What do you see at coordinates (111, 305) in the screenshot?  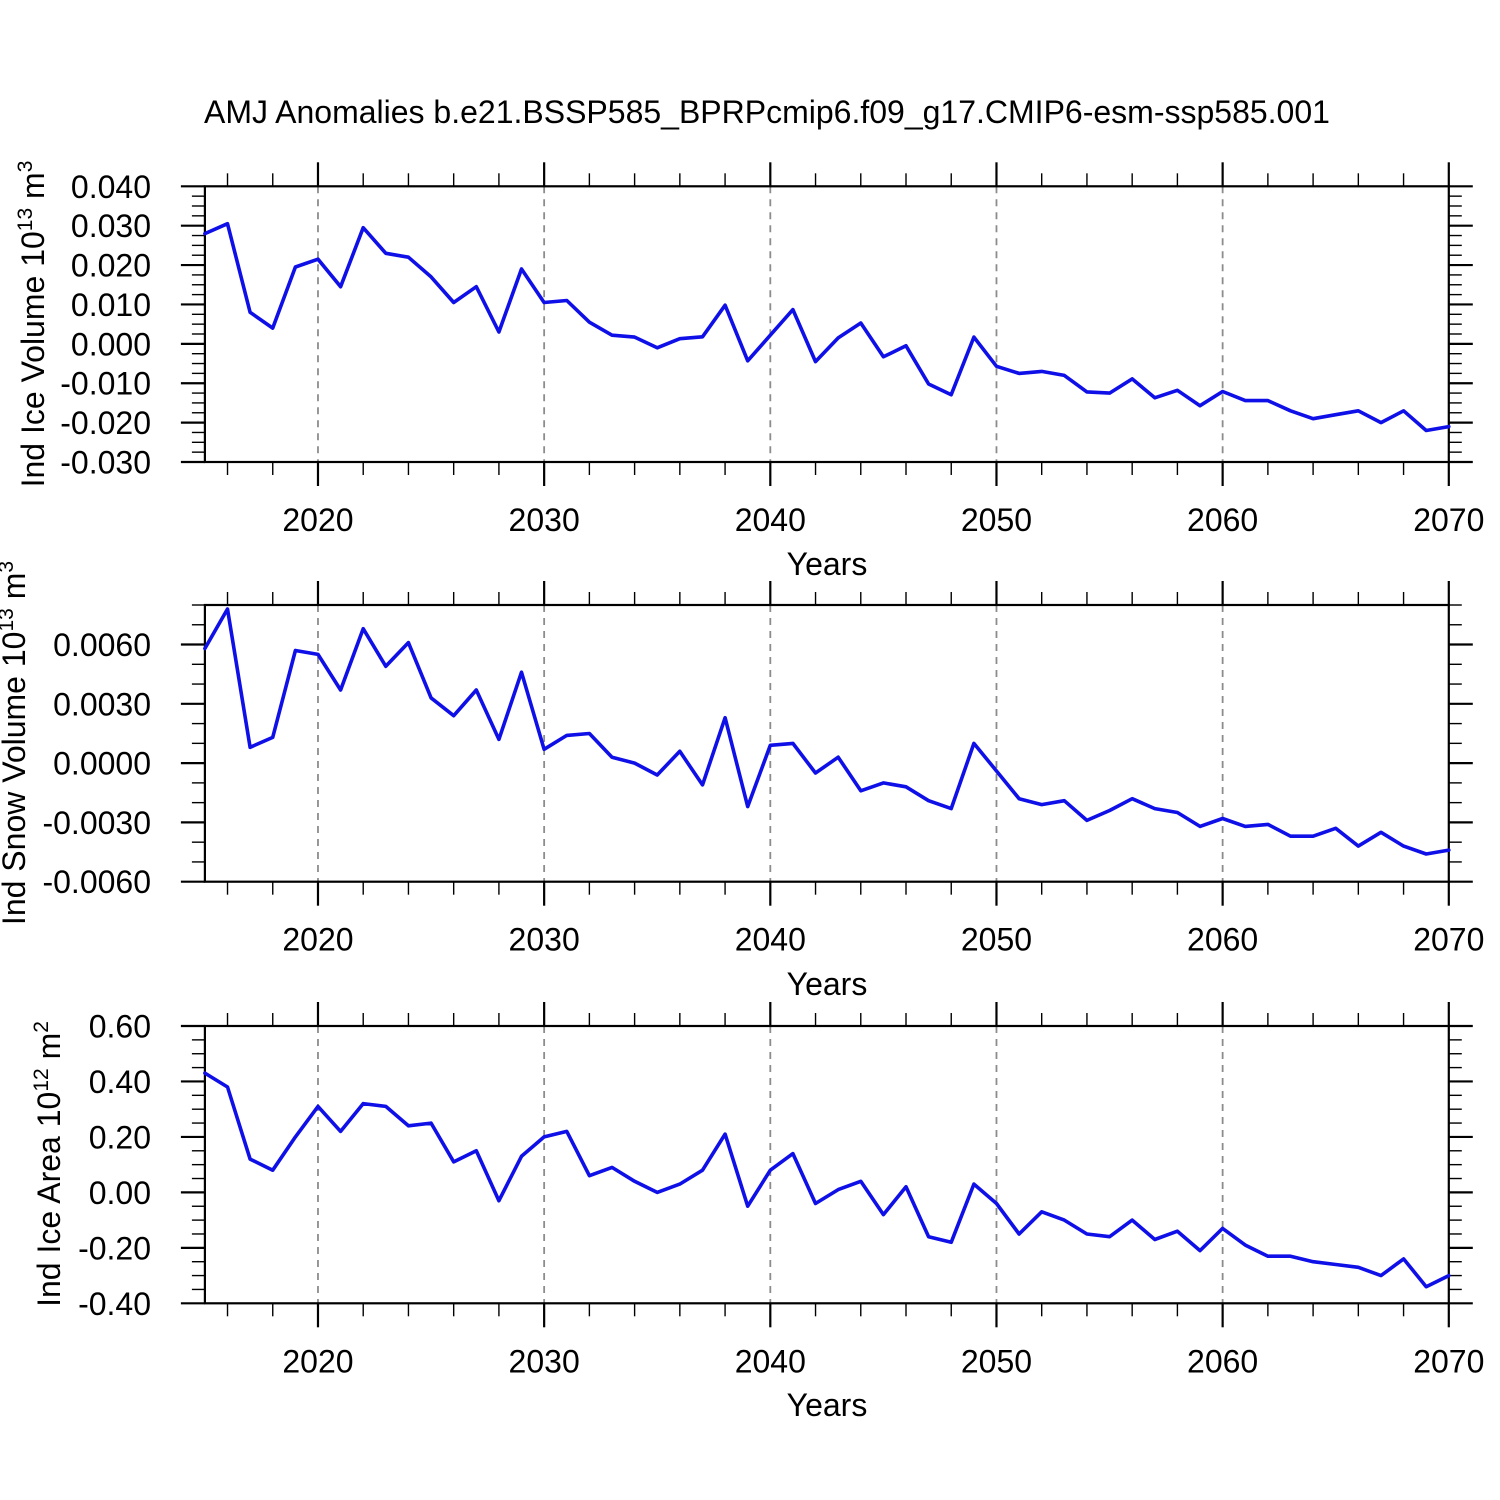 I see `y-tick-label: 0.010` at bounding box center [111, 305].